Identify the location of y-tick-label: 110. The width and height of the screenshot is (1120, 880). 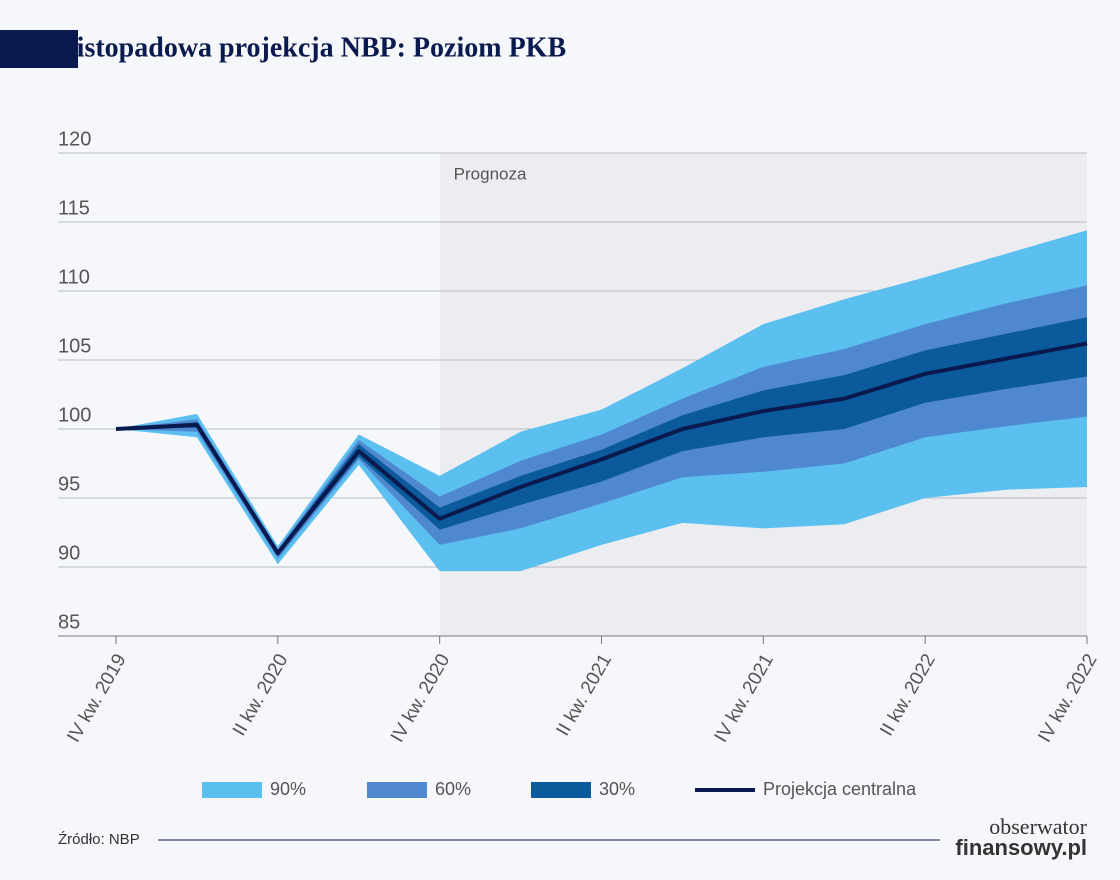
(74, 277).